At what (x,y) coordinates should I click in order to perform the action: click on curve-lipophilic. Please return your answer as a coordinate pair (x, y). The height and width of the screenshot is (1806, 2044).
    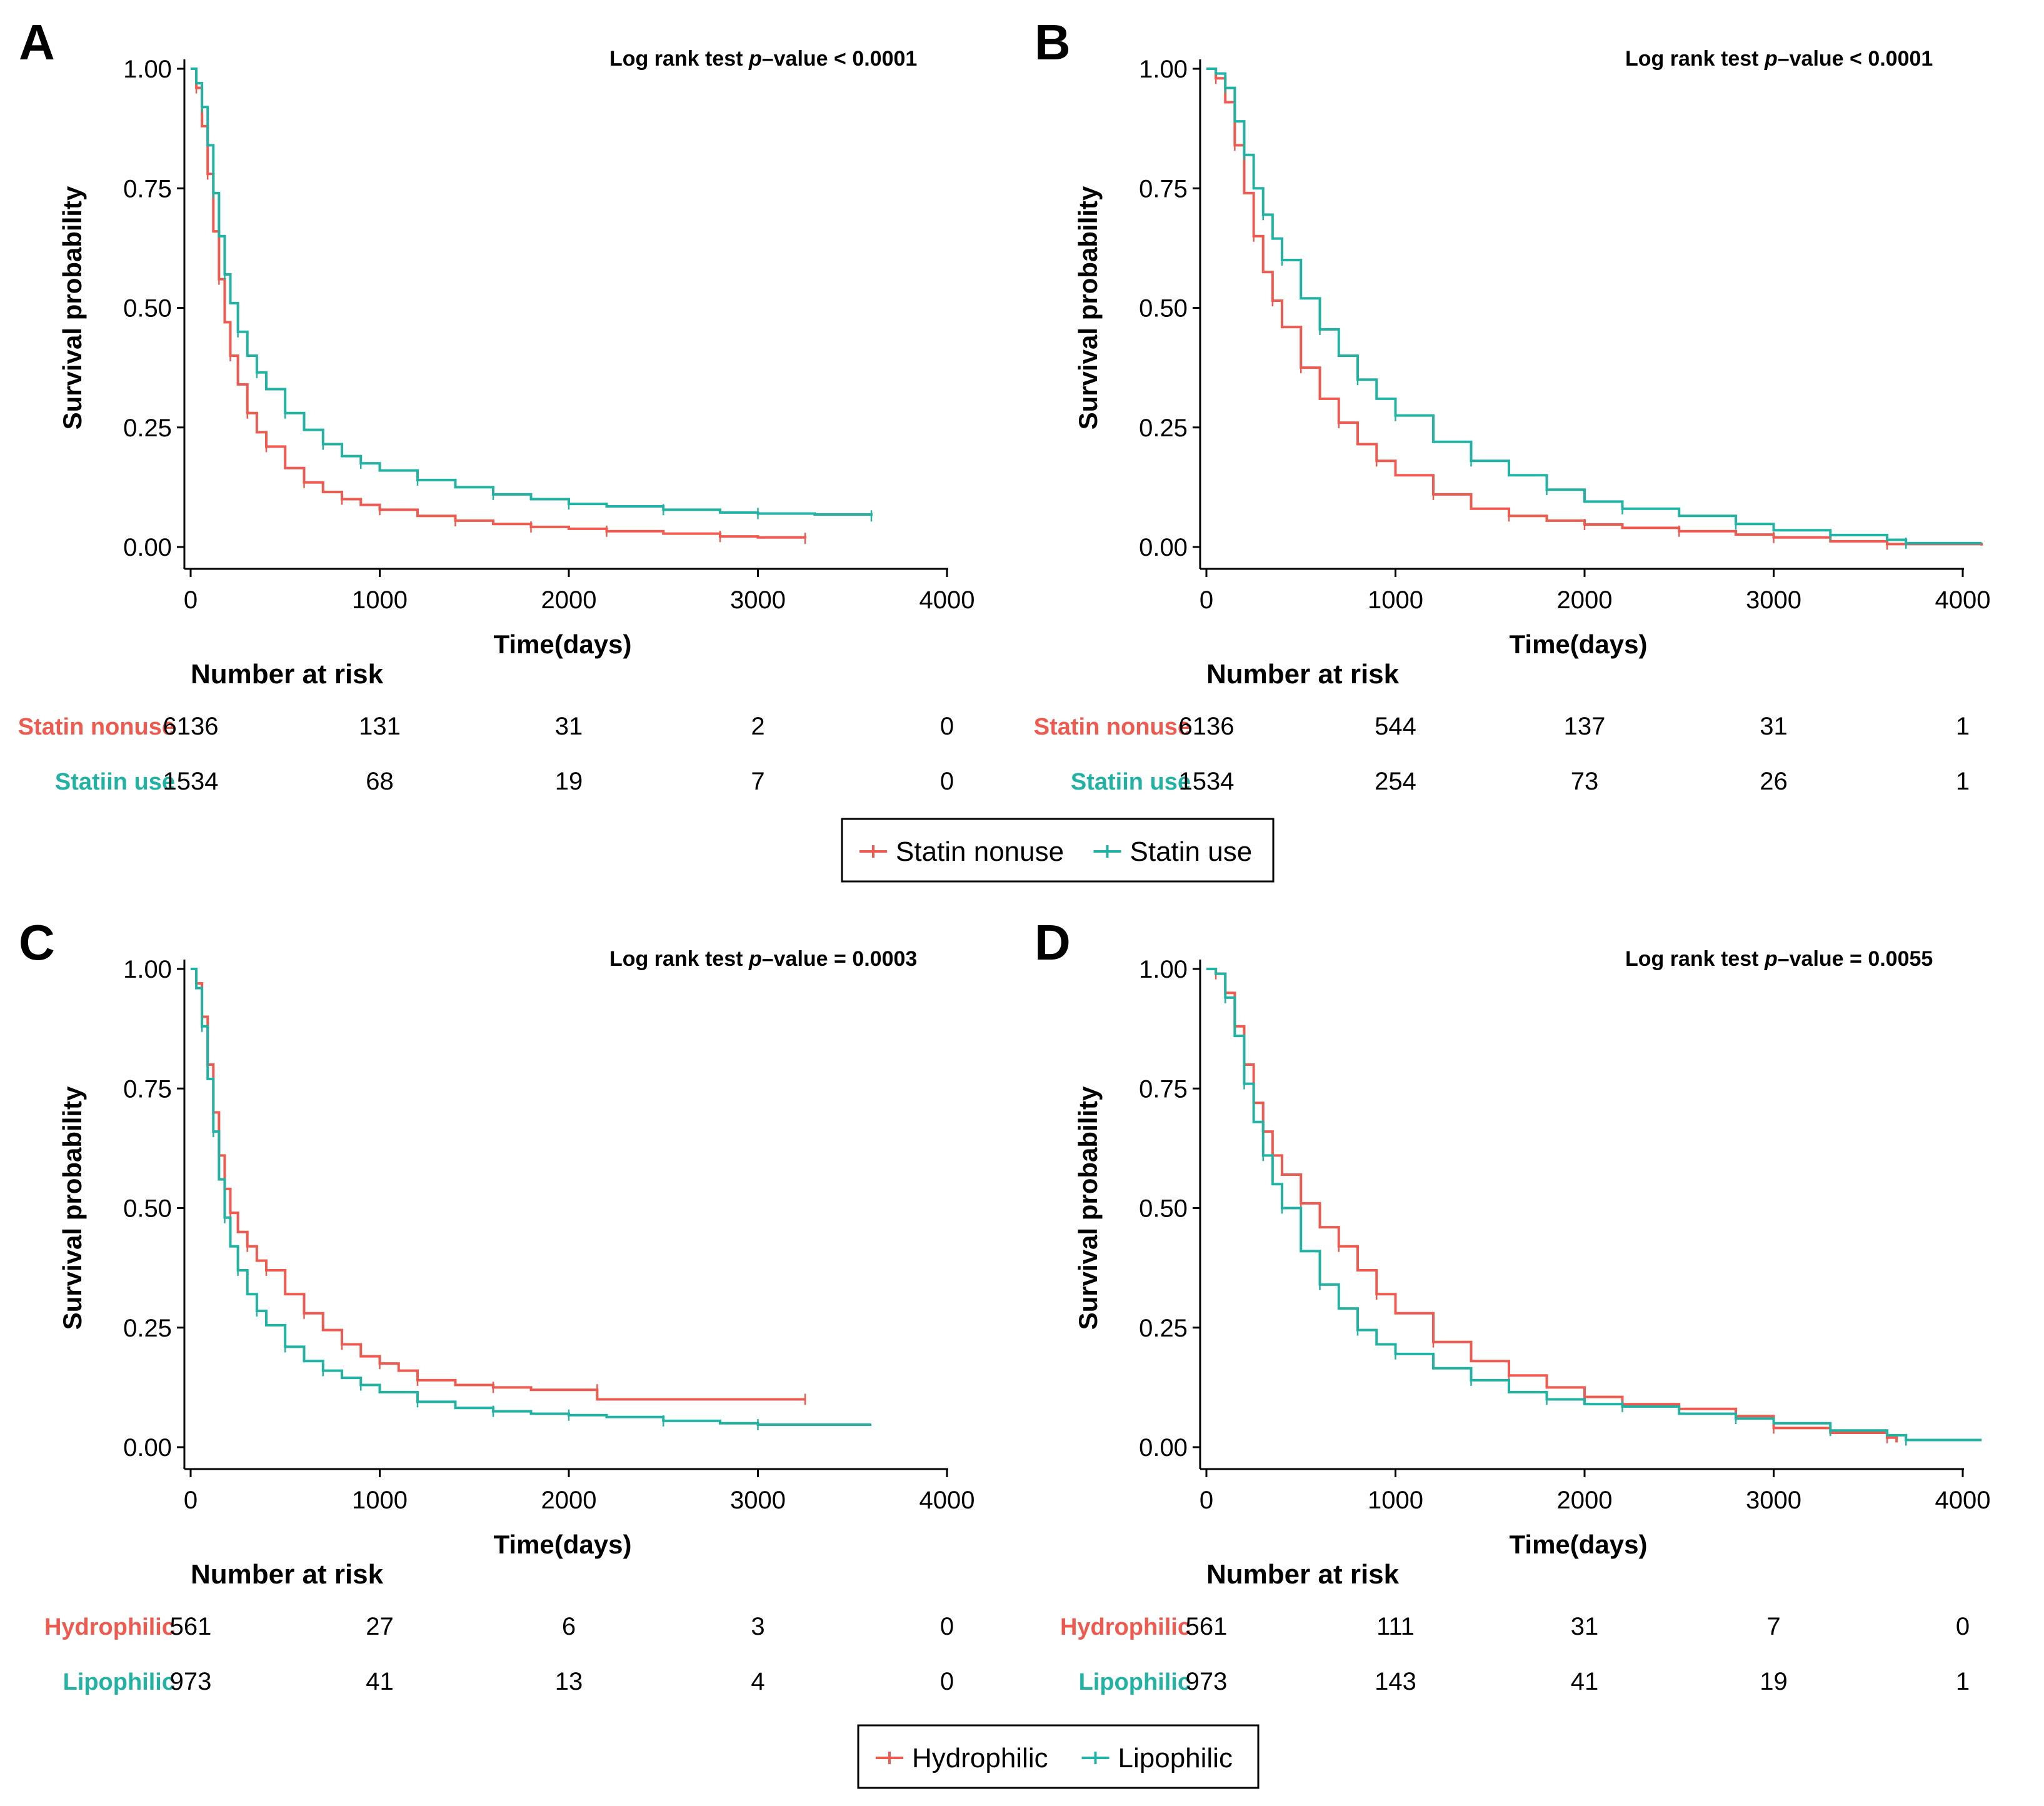
    Looking at the image, I should click on (1594, 1205).